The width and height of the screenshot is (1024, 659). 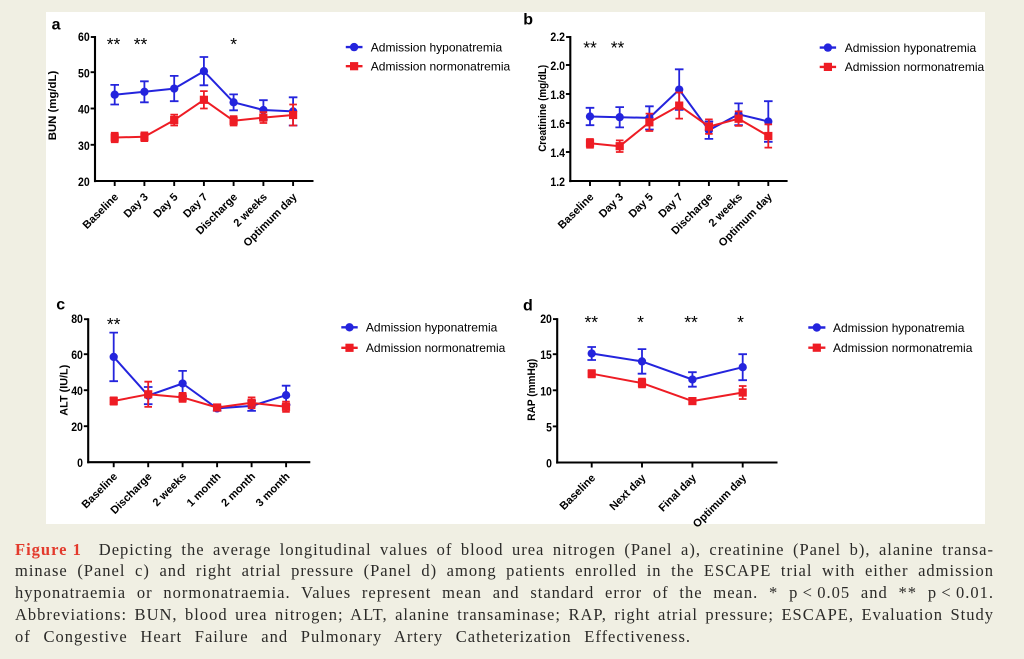 What do you see at coordinates (557, 182) in the screenshot?
I see `svg-text: 1.2` at bounding box center [557, 182].